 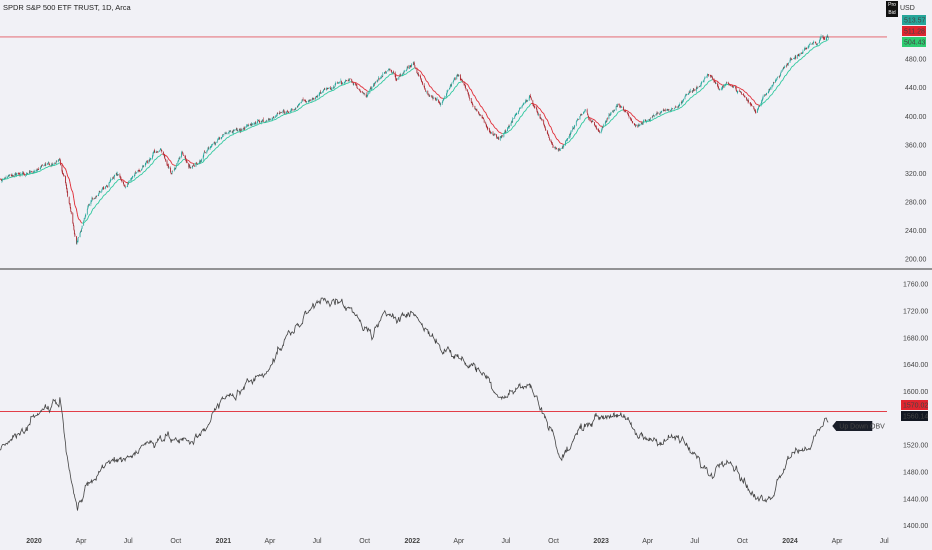 I want to click on price-axis-tag-label: 513.57, so click(x=915, y=21).